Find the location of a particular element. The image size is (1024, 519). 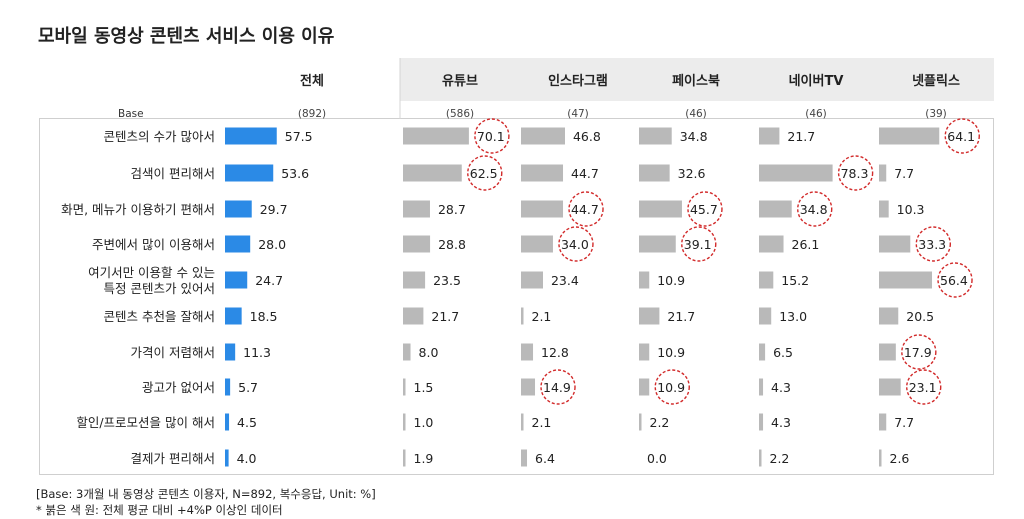

bar-s3-r5 is located at coordinates (649, 316).